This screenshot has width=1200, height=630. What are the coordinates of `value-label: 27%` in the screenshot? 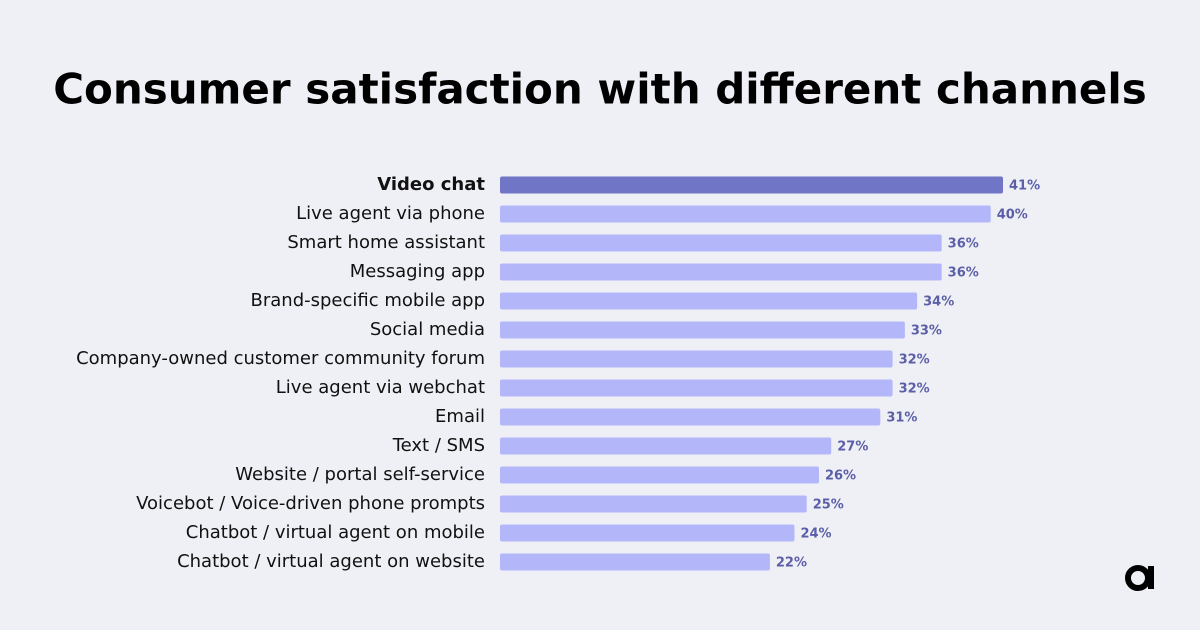 It's located at (852, 447).